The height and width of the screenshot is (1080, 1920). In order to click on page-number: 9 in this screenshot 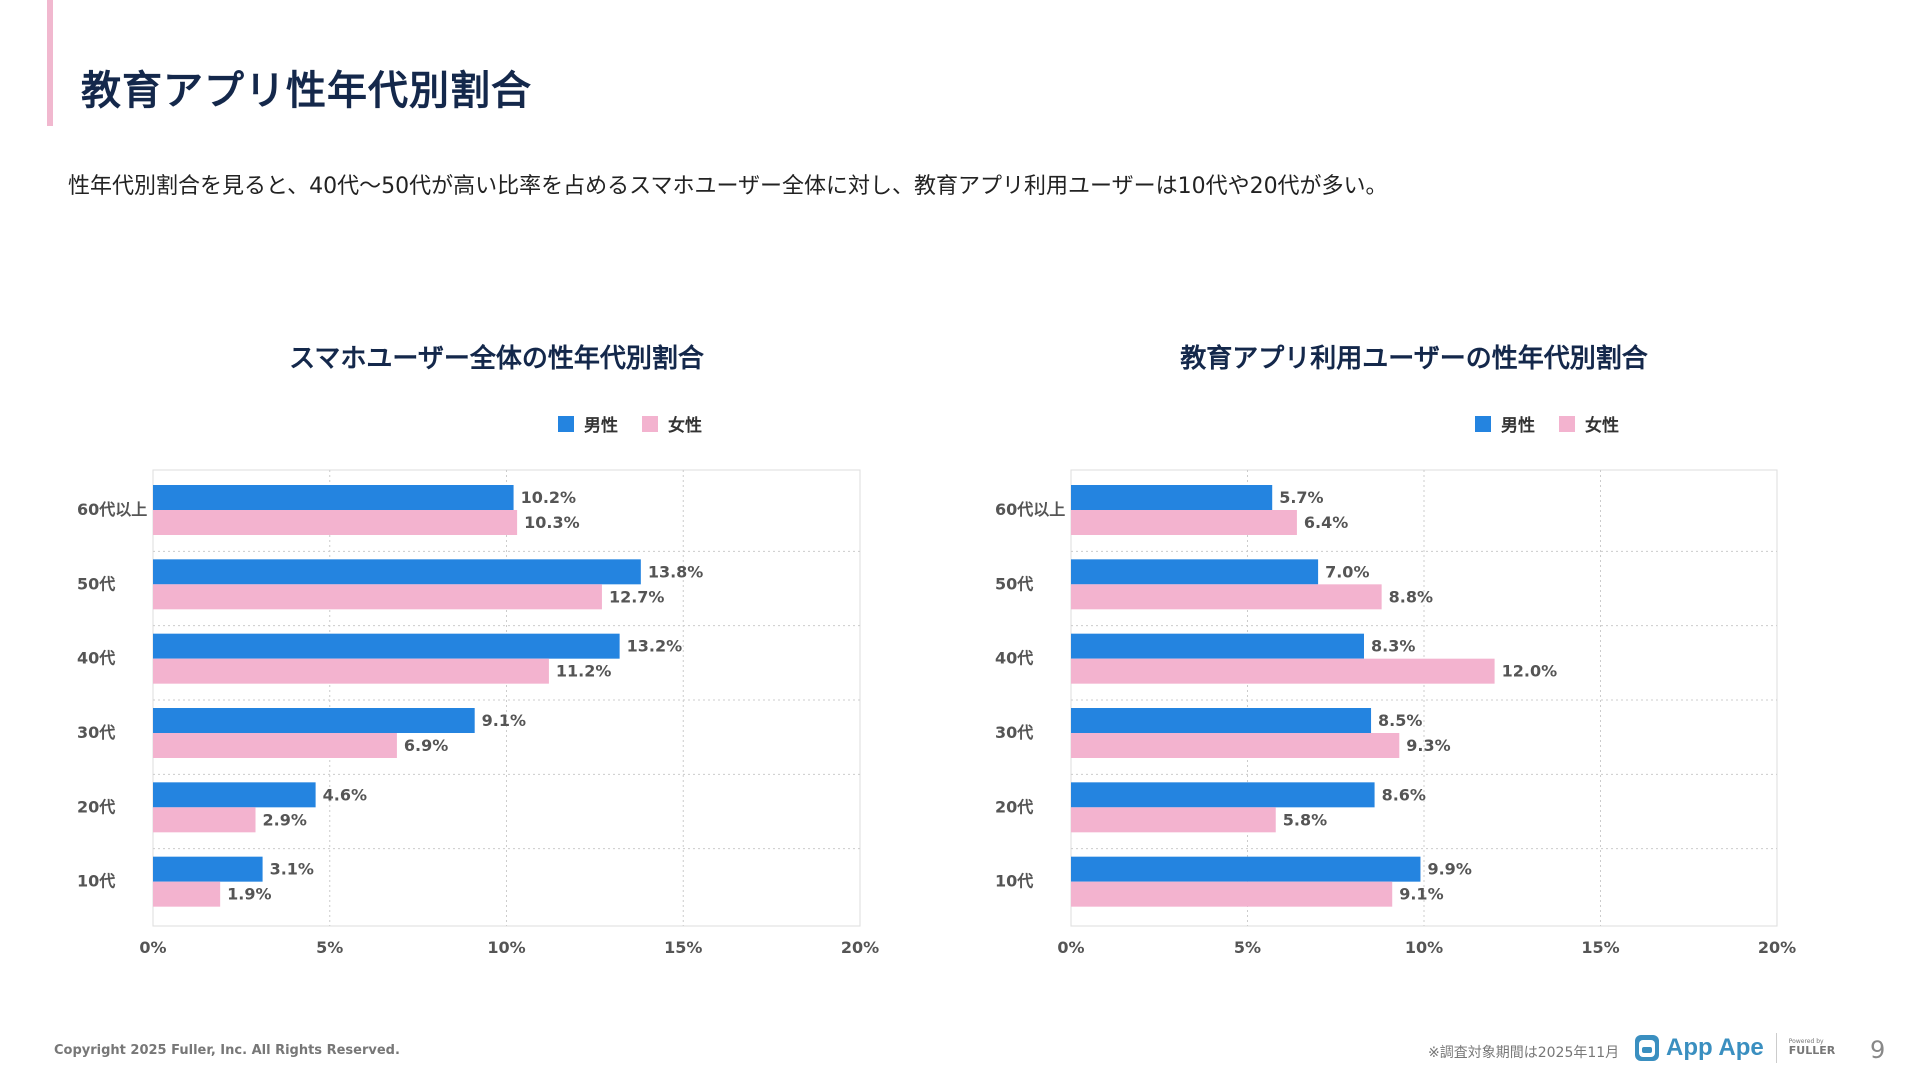, I will do `click(1878, 1050)`.